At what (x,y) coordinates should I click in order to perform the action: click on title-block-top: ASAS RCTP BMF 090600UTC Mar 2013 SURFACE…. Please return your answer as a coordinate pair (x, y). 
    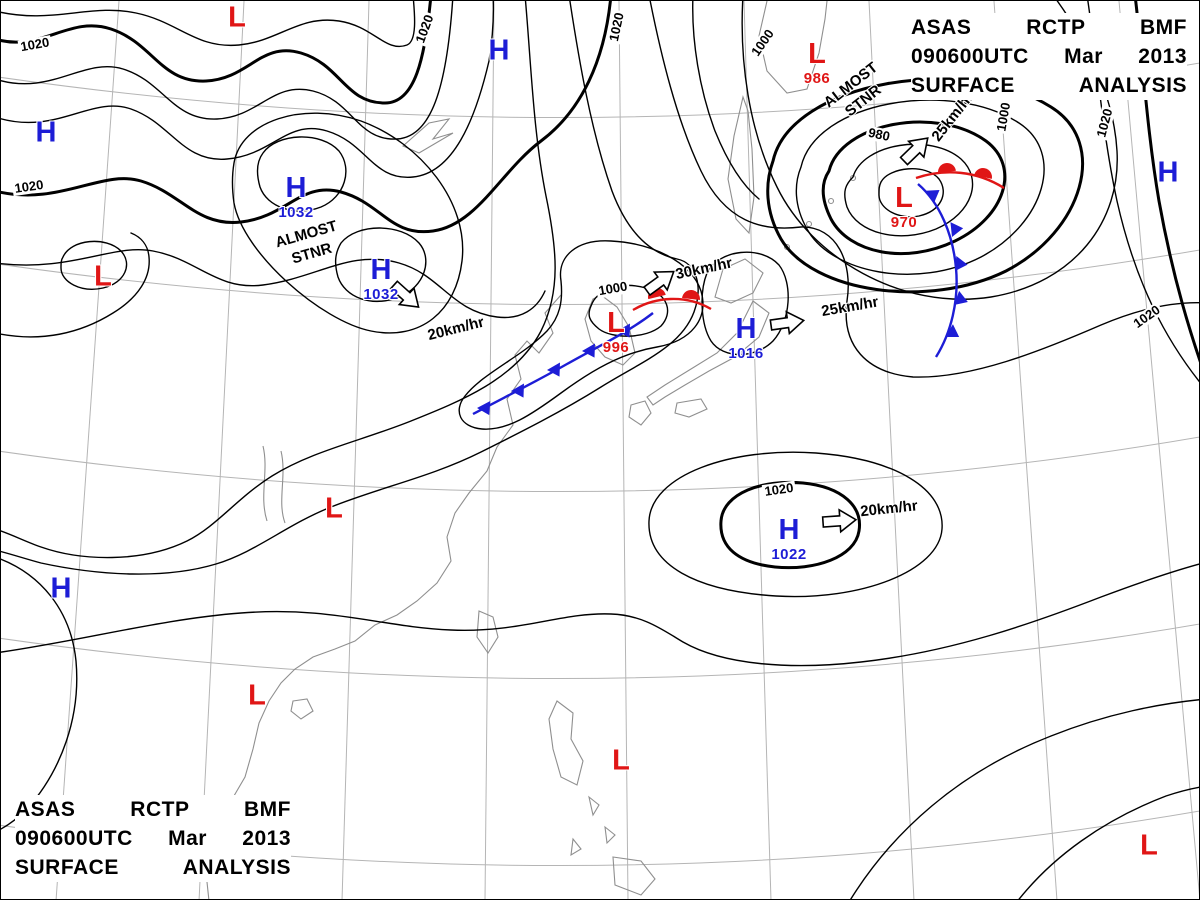
    Looking at the image, I should click on (1049, 56).